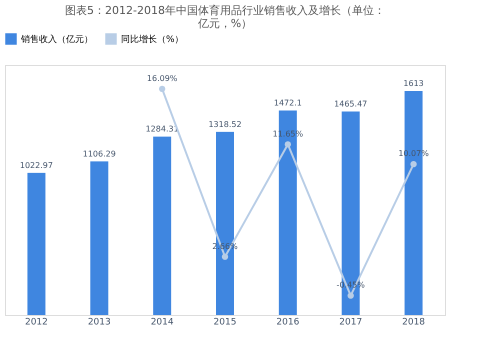 This screenshot has height=362, width=500. Describe the element at coordinates (413, 83) in the screenshot. I see `data-label: 1613` at that location.